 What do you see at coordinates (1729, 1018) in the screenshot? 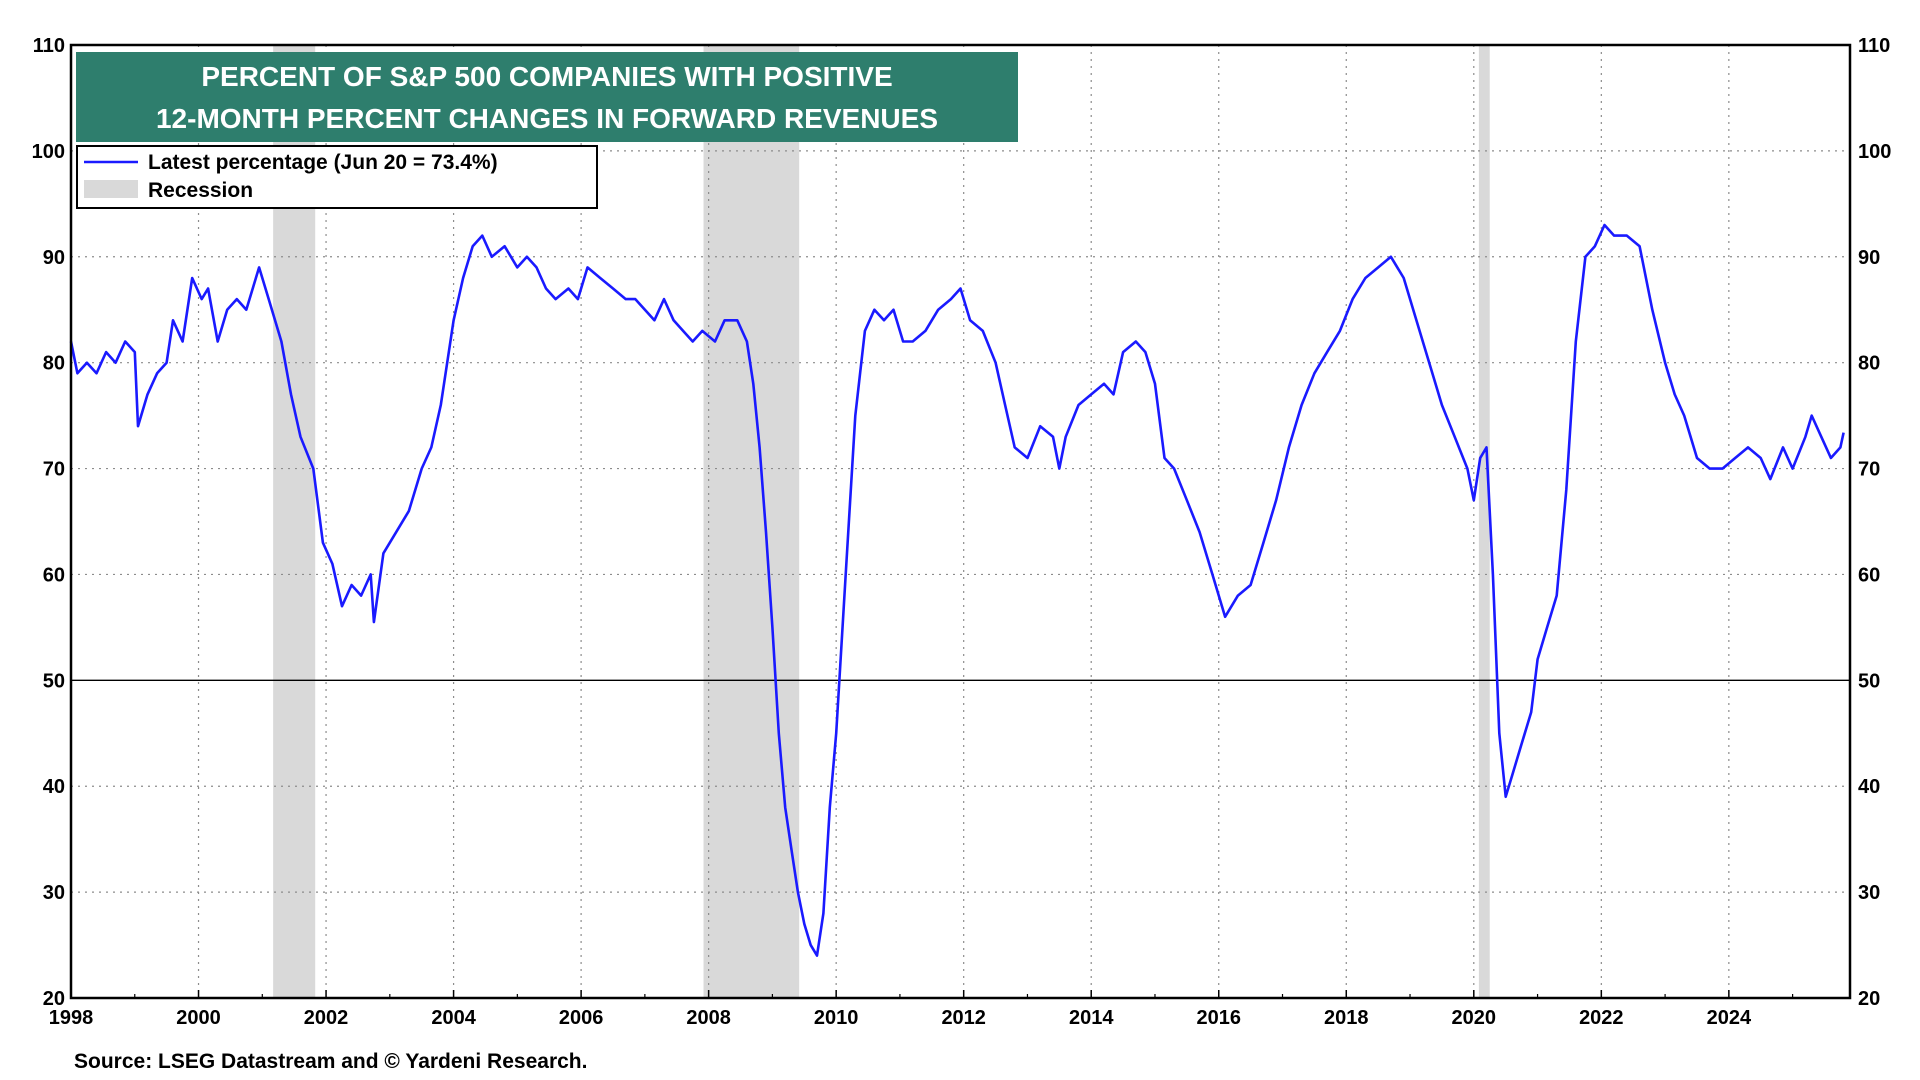
I see `x-tick-label-2024: 2024` at bounding box center [1729, 1018].